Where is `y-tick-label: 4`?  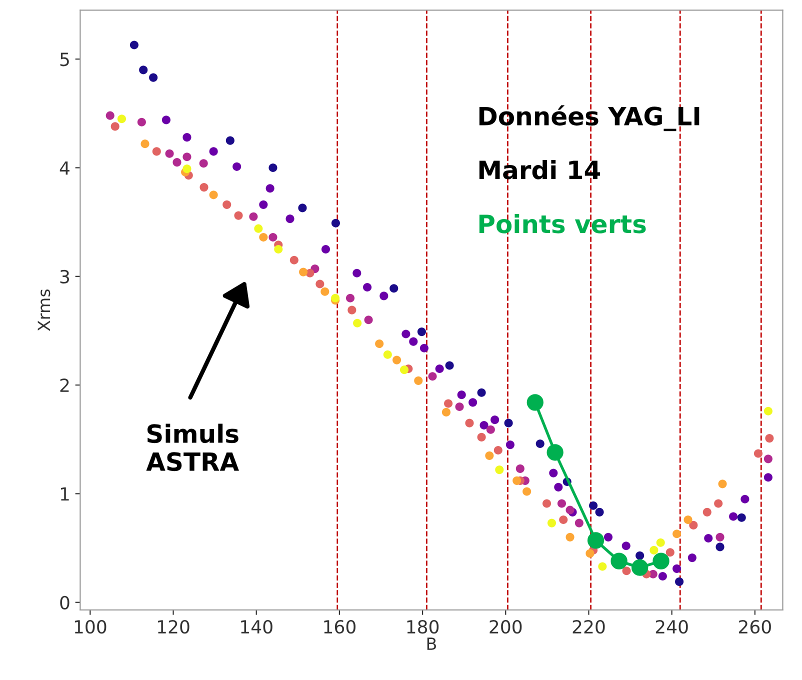
y-tick-label: 4 is located at coordinates (65, 168).